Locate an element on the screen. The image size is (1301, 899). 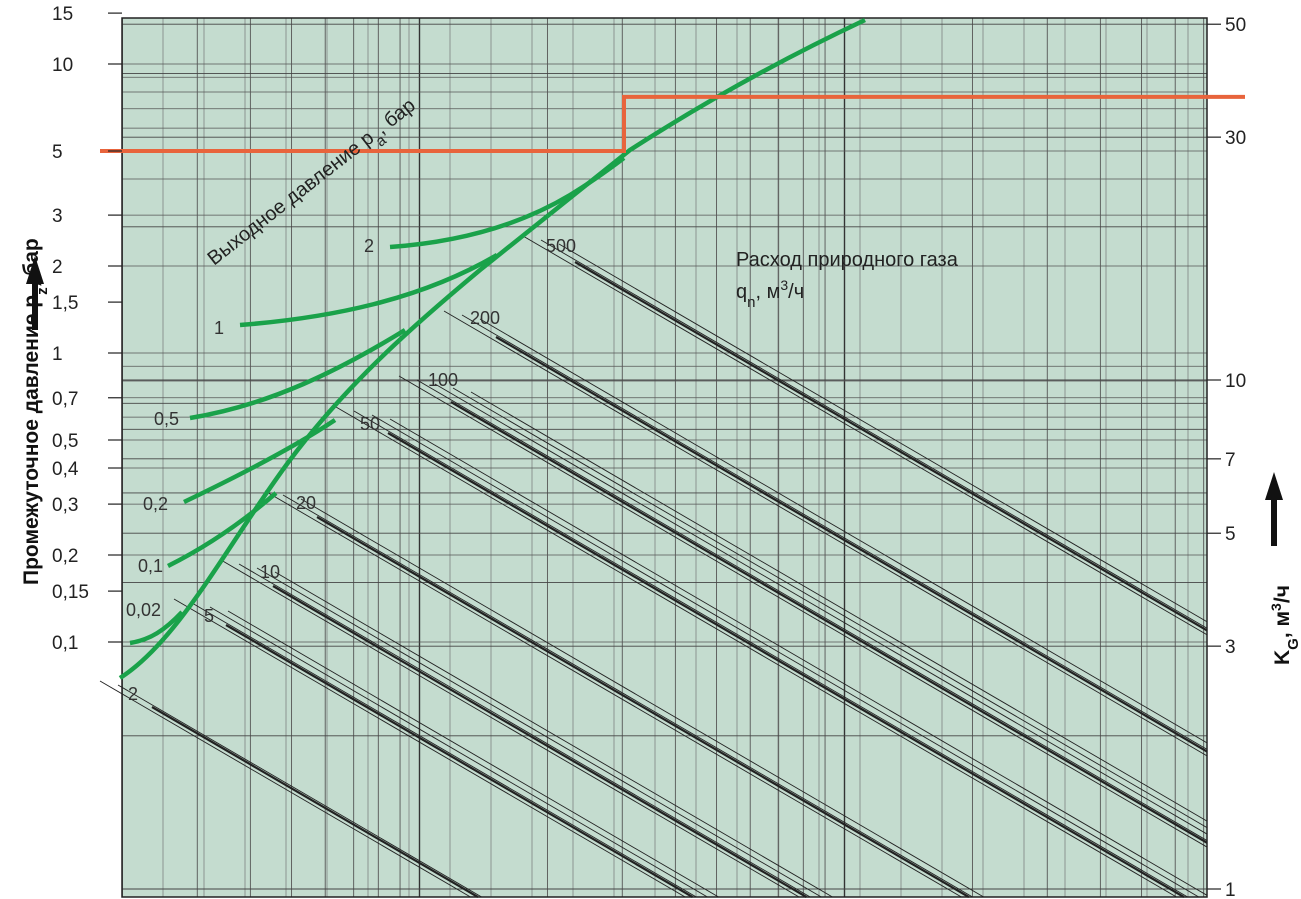
left-tick-label: 0,15 is located at coordinates (70, 592).